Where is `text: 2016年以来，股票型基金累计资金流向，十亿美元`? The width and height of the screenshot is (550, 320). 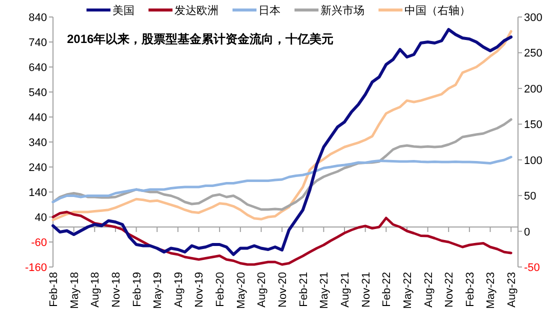 text: 2016年以来，股票型基金累计资金流向，十亿美元 is located at coordinates (200, 39).